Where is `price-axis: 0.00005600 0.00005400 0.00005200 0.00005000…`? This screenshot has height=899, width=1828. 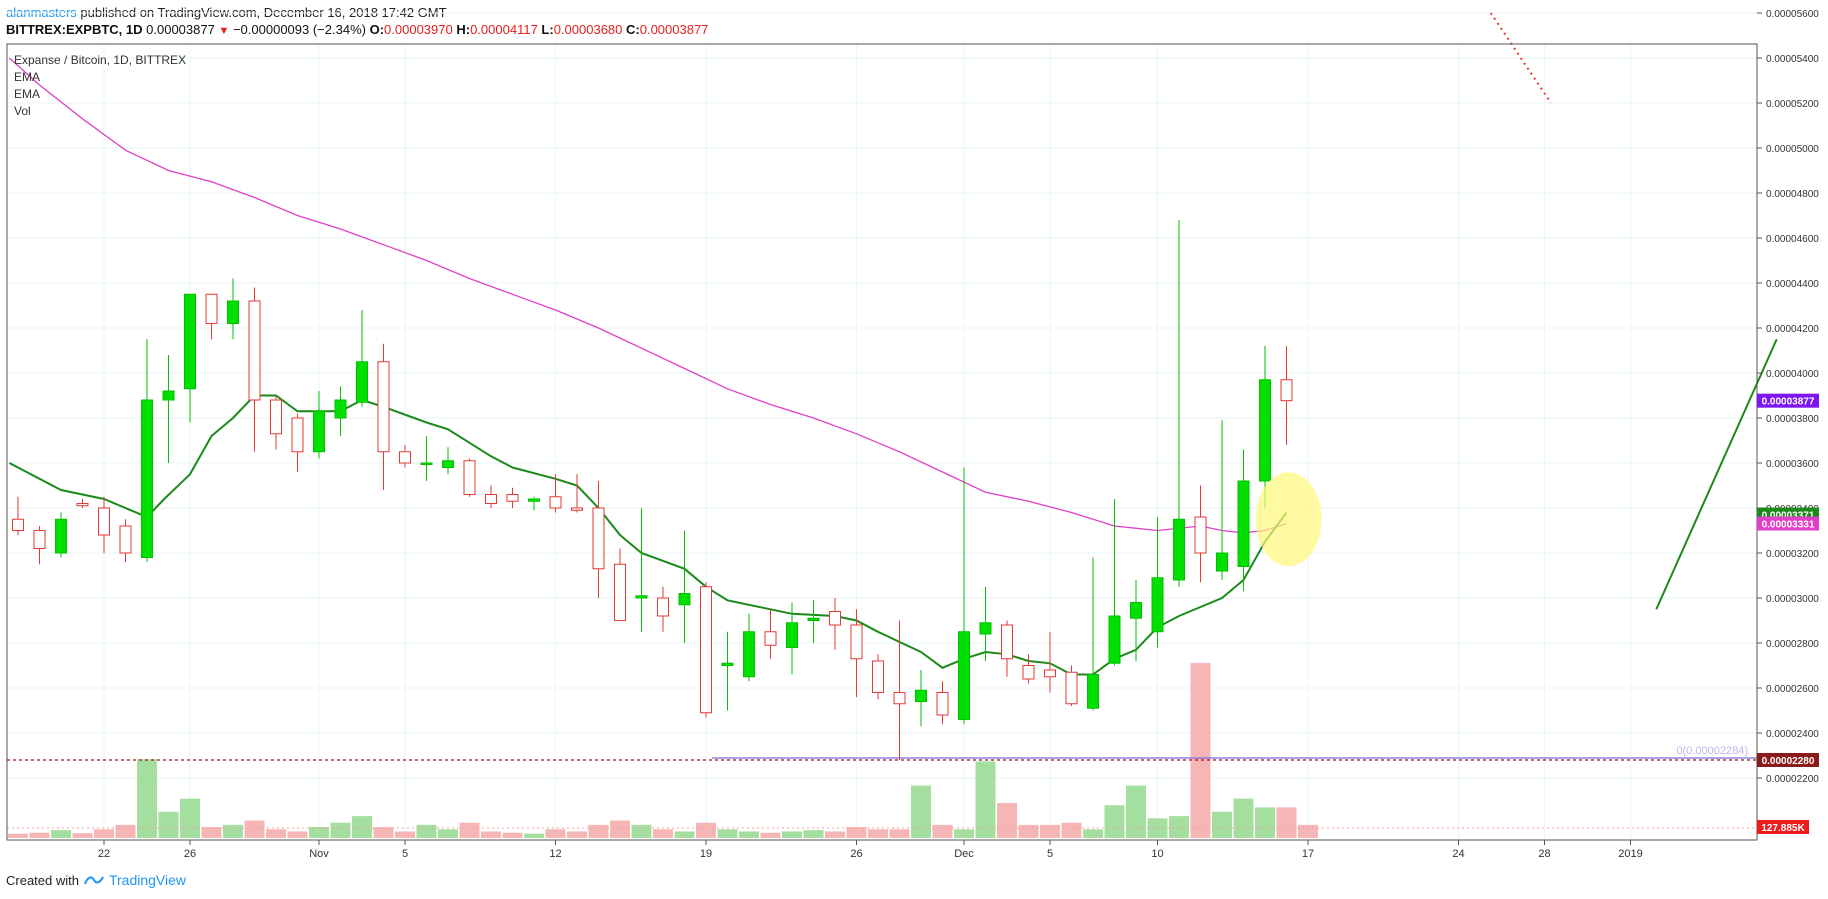 price-axis: 0.00005600 0.00005400 0.00005200 0.00005000… is located at coordinates (1788, 421).